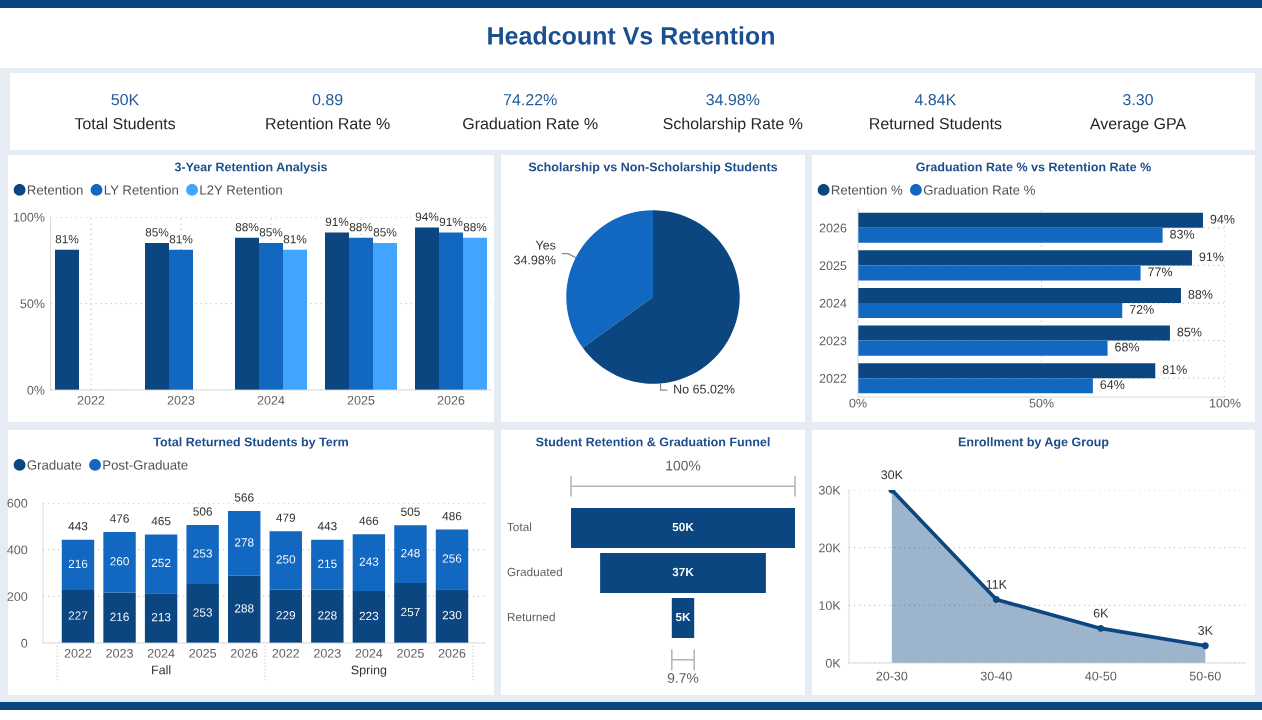 The image size is (1262, 720). Describe the element at coordinates (385, 232) in the screenshot. I see `data-label: 85%` at that location.